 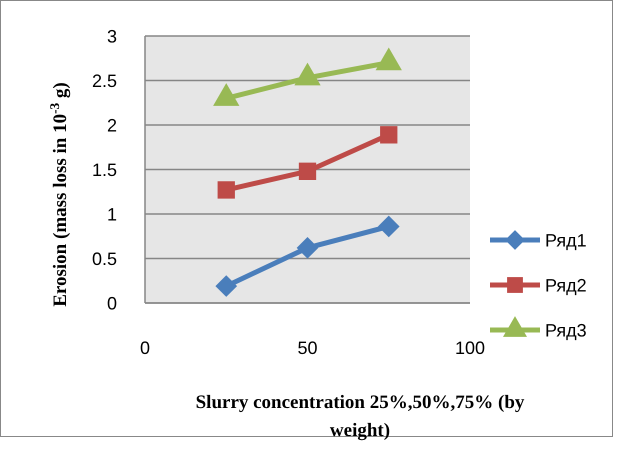 What do you see at coordinates (307, 348) in the screenshot?
I see `x-tick-label: 50` at bounding box center [307, 348].